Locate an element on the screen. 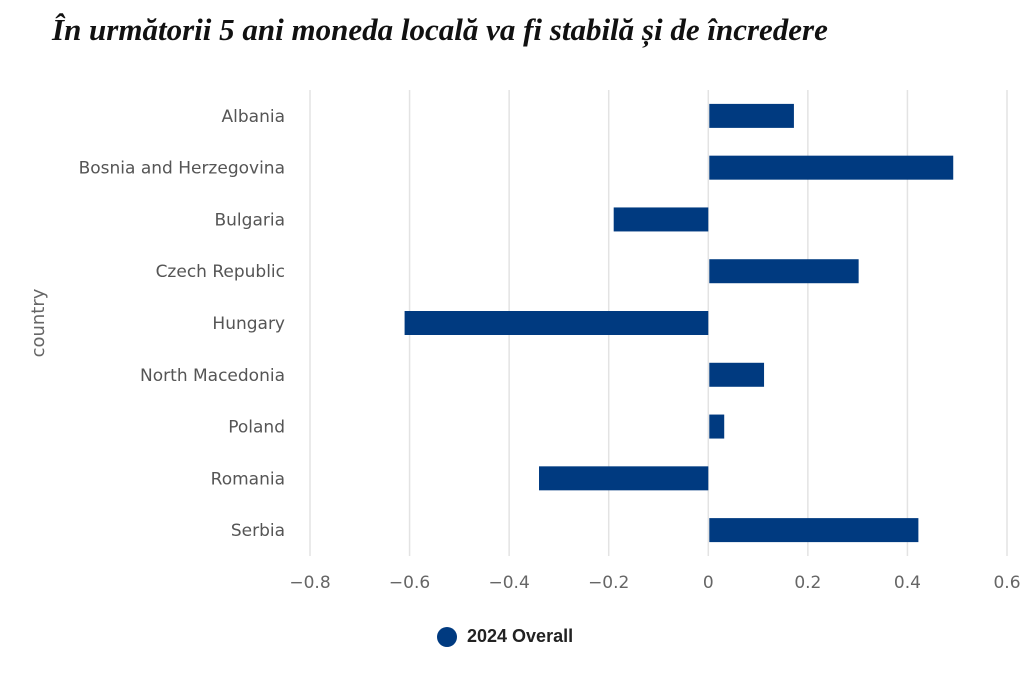  y-axis-title: country is located at coordinates (38, 322).